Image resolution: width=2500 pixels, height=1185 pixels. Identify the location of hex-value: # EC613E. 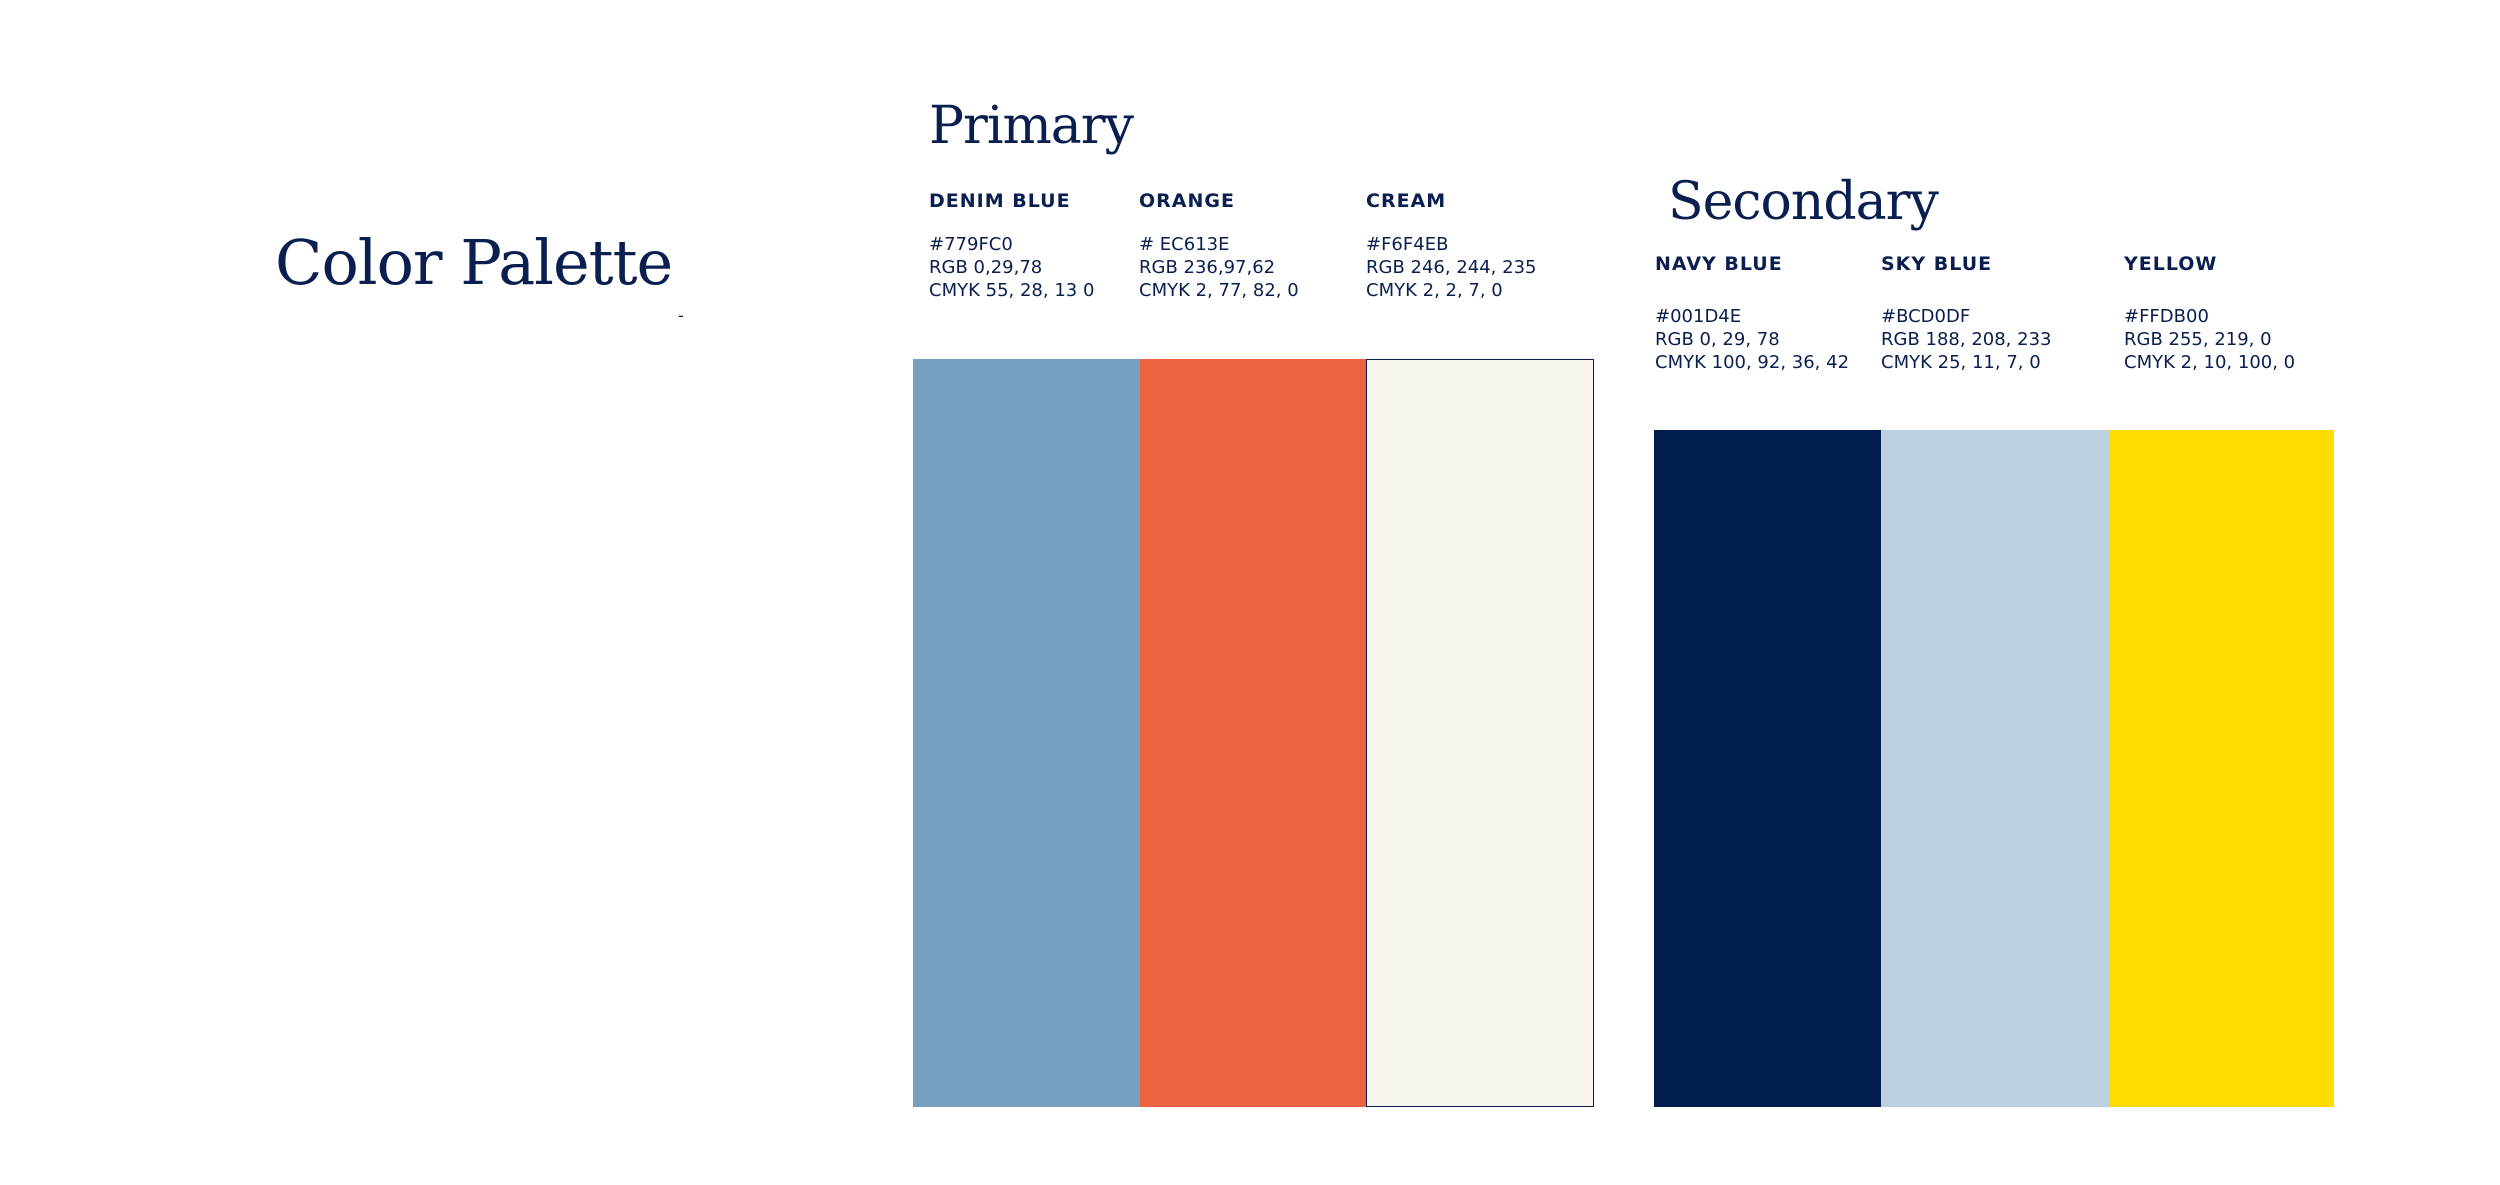
(1184, 244).